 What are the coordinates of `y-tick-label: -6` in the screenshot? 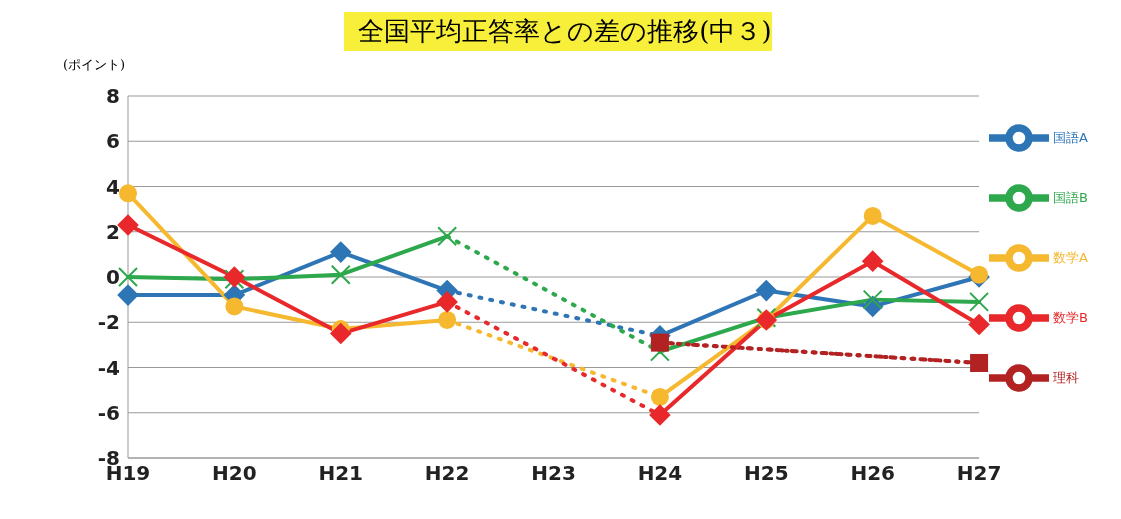 It's located at (108, 412).